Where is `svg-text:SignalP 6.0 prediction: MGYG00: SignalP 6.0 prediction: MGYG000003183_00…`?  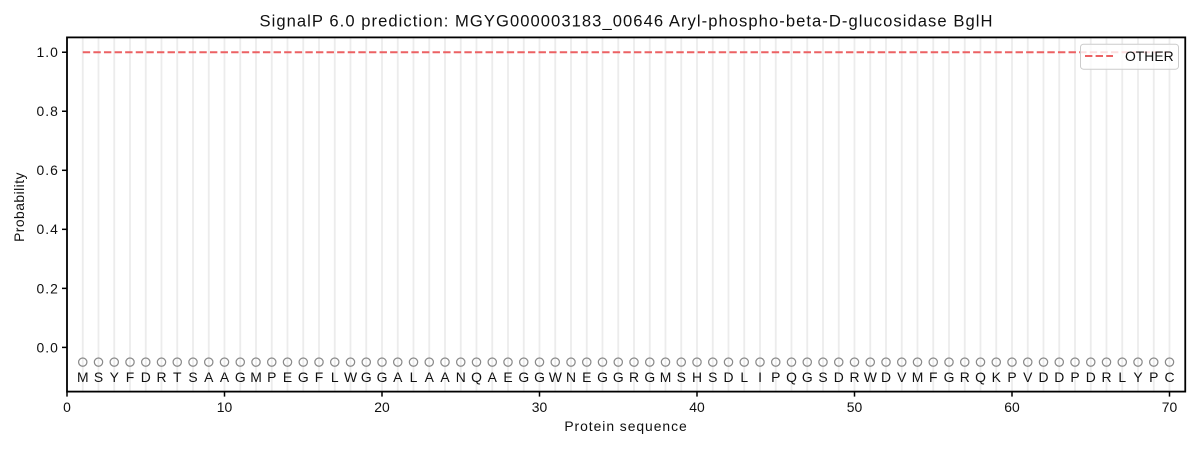 svg-text:SignalP 6.0 prediction: MGYG00: SignalP 6.0 prediction: MGYG000003183_00… is located at coordinates (626, 21).